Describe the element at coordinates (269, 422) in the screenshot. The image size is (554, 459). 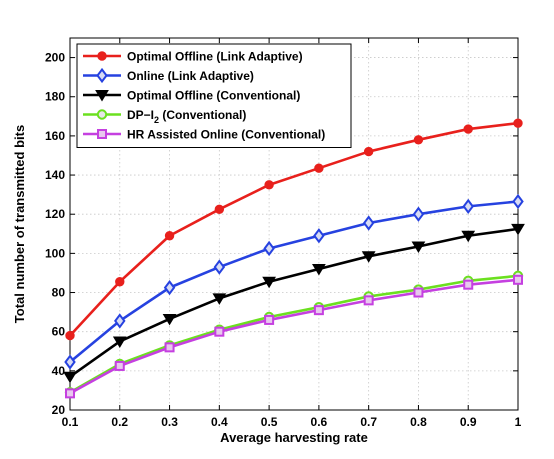
I see `x-tick-label: 0.5` at that location.